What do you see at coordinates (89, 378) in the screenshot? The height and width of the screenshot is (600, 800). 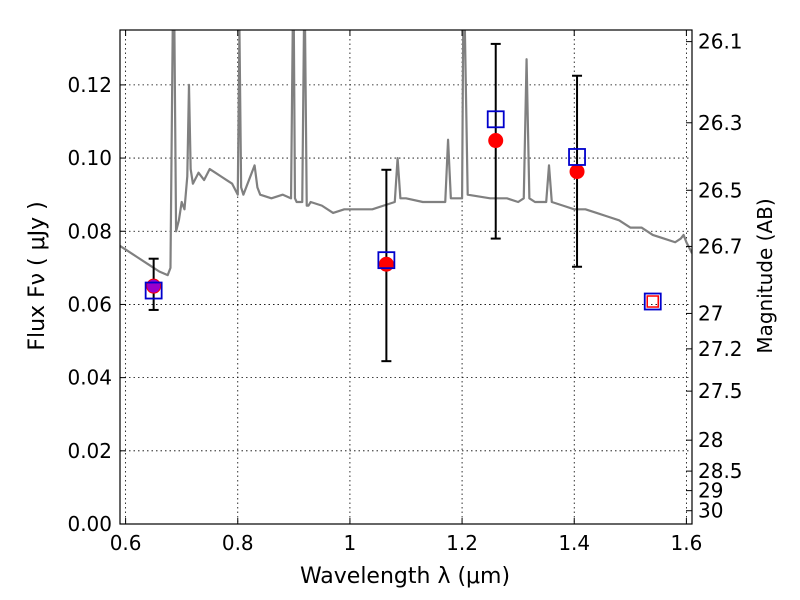 I see `y-tick-label: 0.04` at bounding box center [89, 378].